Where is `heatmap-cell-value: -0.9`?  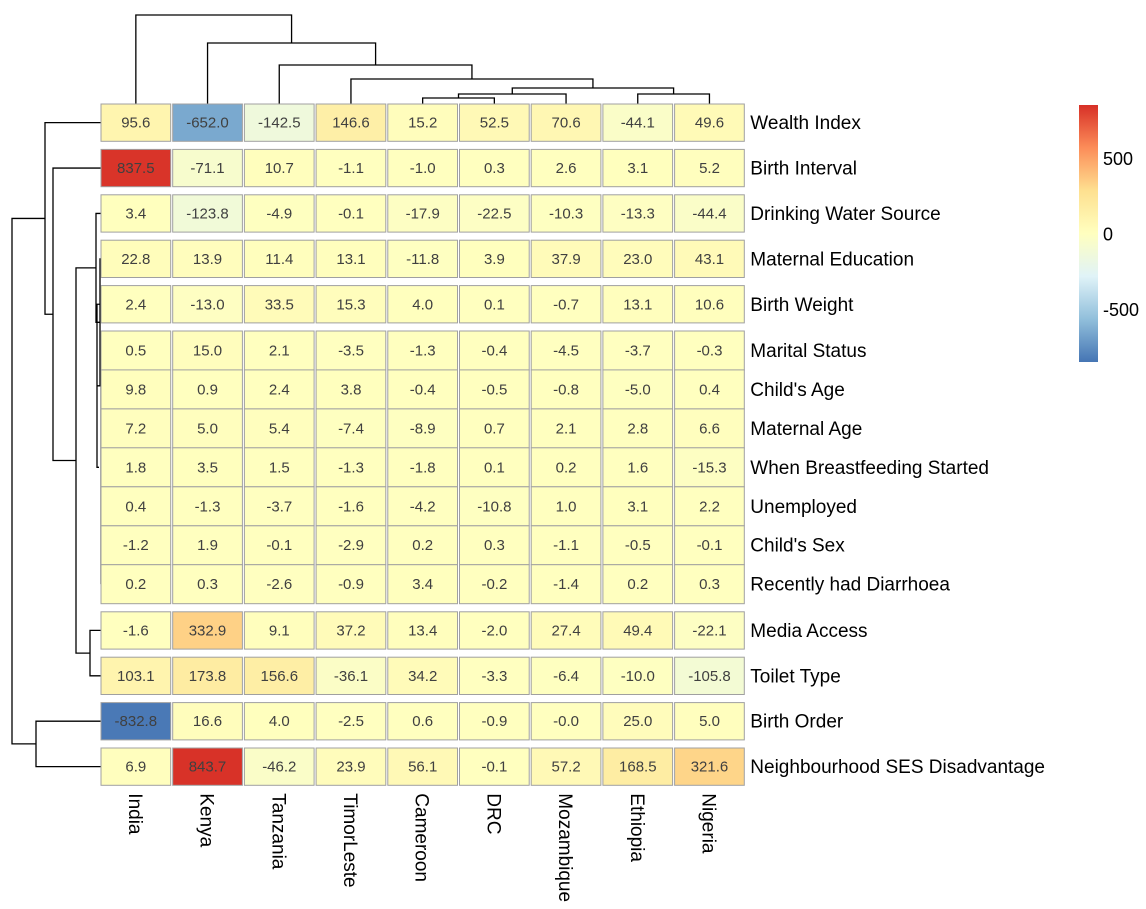
heatmap-cell-value: -0.9 is located at coordinates (494, 721).